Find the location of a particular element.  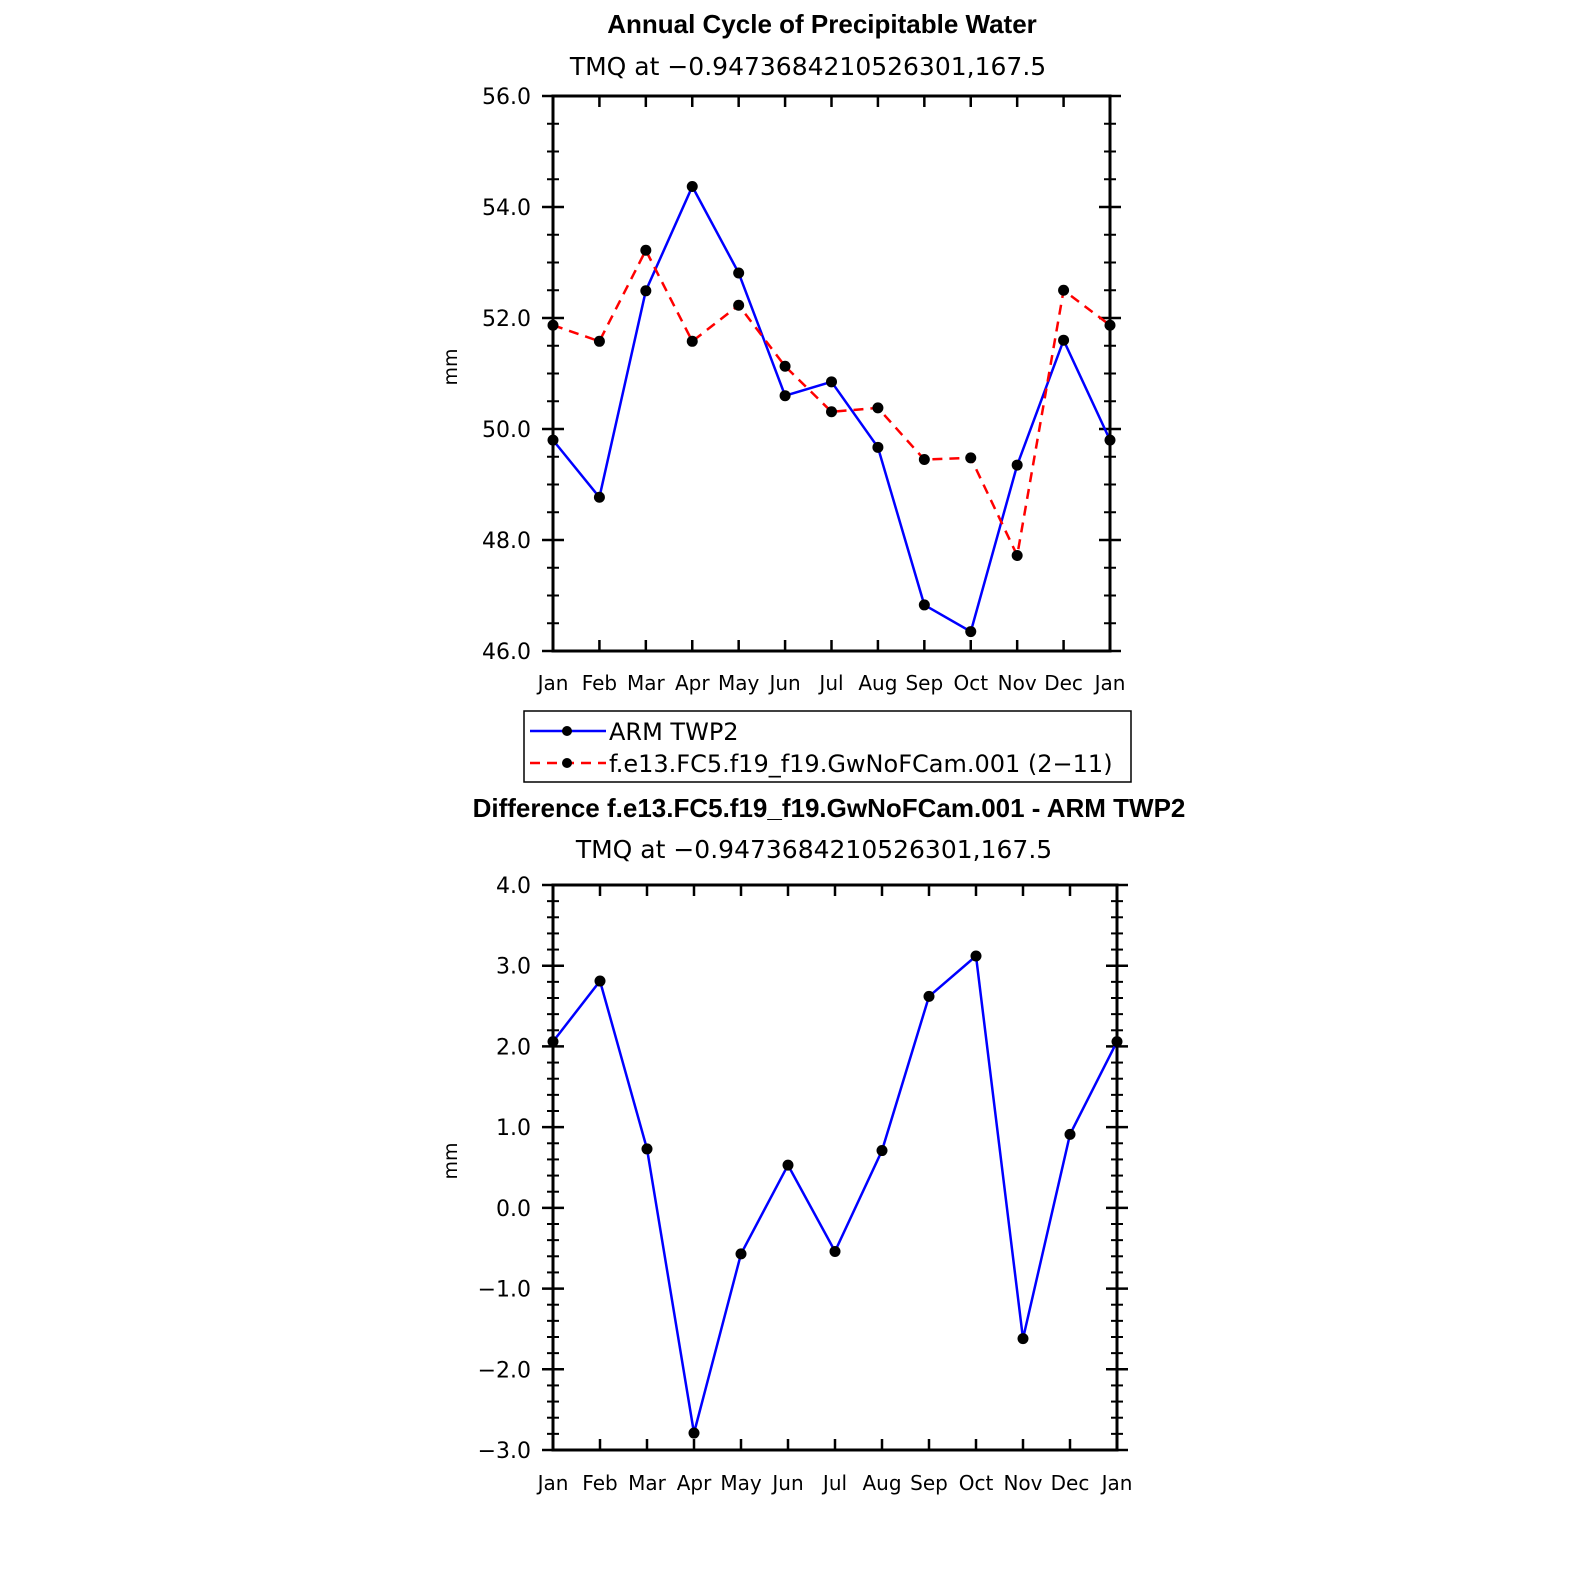

y-tick-label: 0.0 is located at coordinates (513, 1209).